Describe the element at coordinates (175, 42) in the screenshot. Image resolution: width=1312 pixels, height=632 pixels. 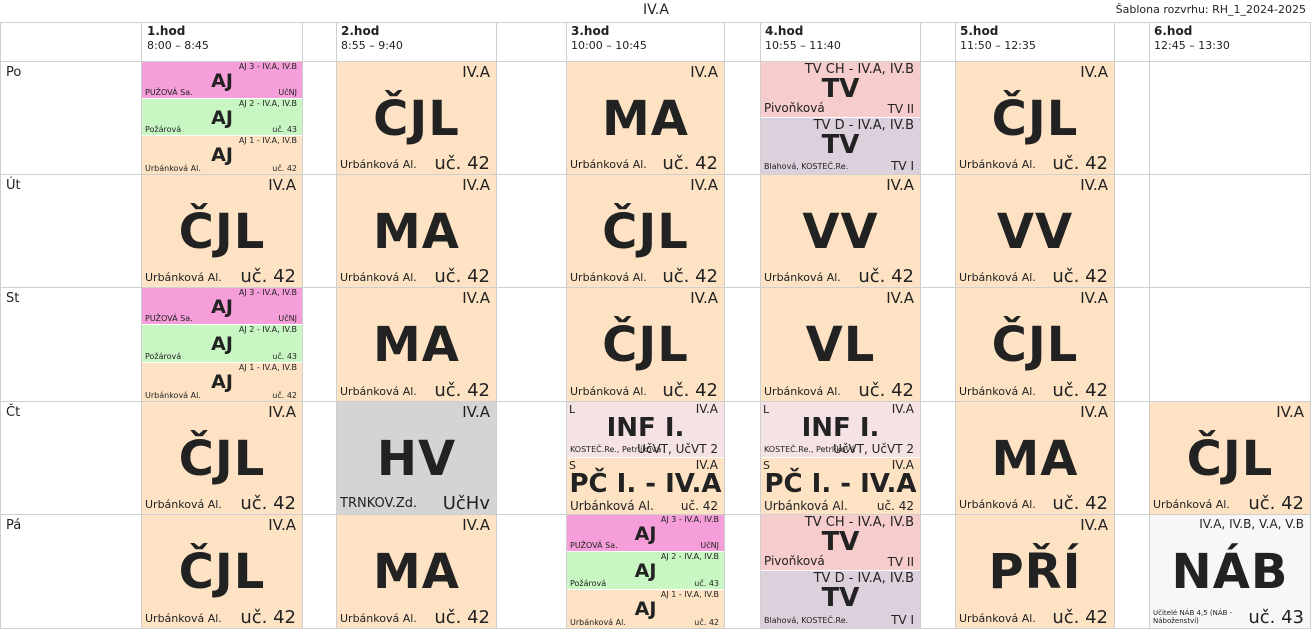
I see `period-header: 1.hod 8:00 – 8:45` at that location.